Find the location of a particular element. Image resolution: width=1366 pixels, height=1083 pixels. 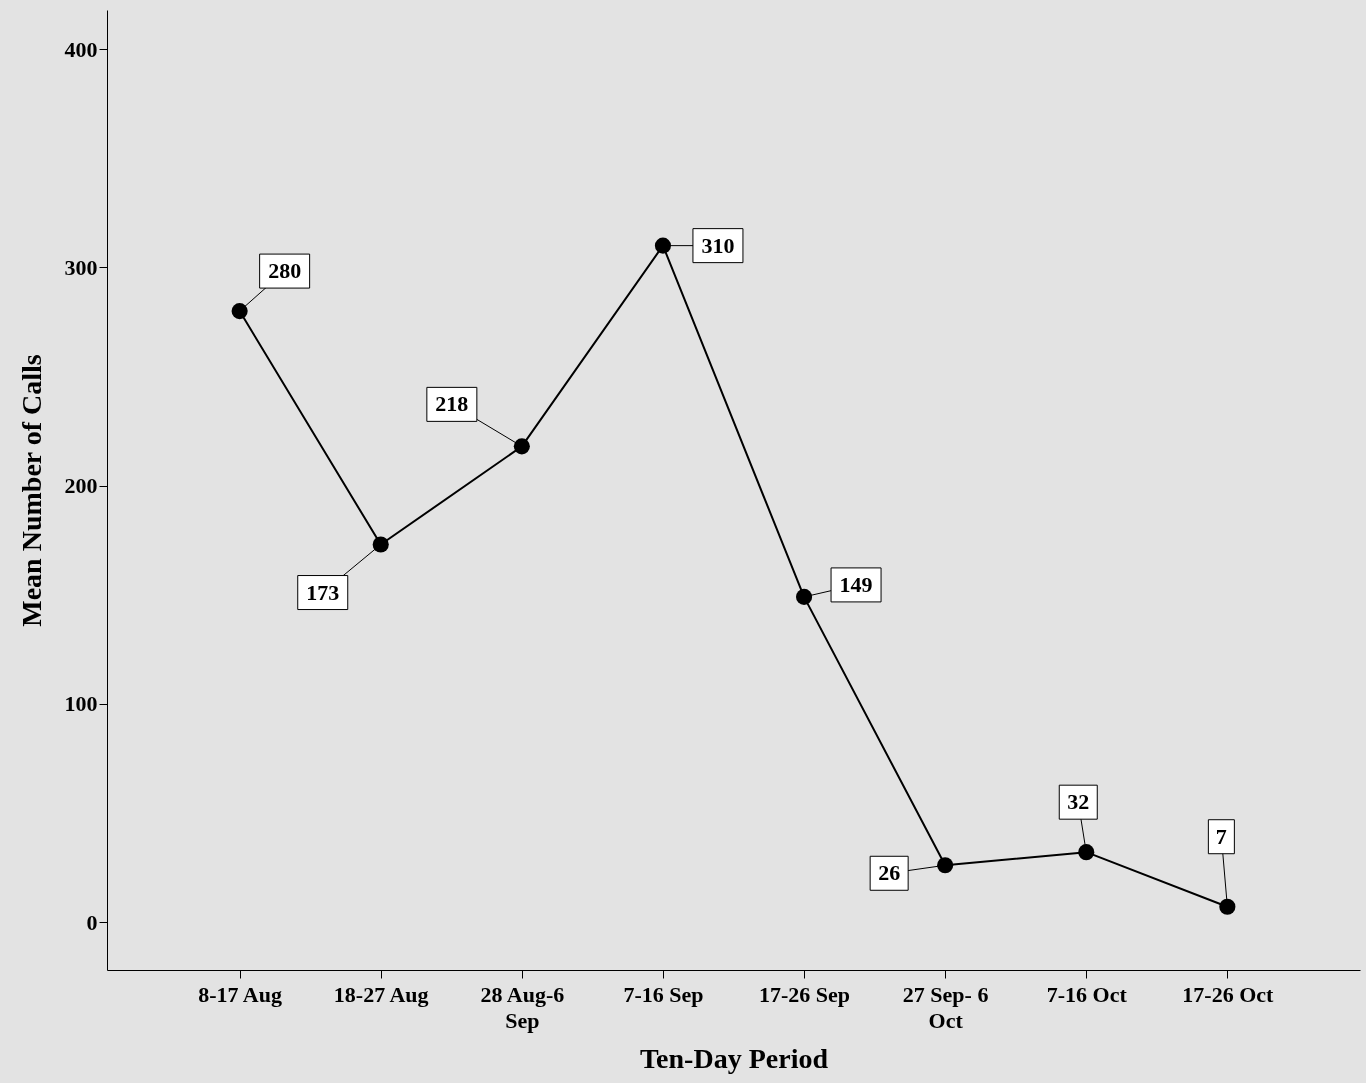

y-axis-title: Mean Number of Calls is located at coordinates (31, 490).